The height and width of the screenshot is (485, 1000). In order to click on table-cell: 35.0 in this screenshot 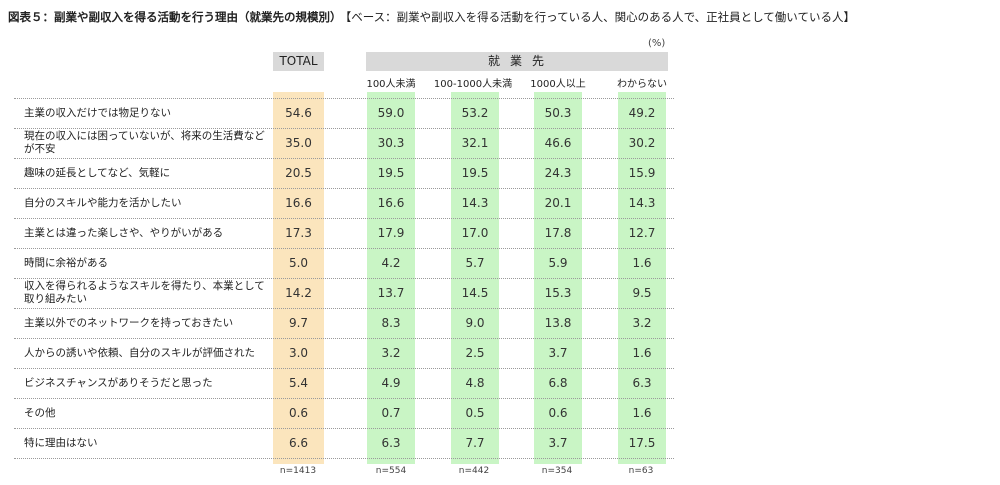, I will do `click(298, 143)`.